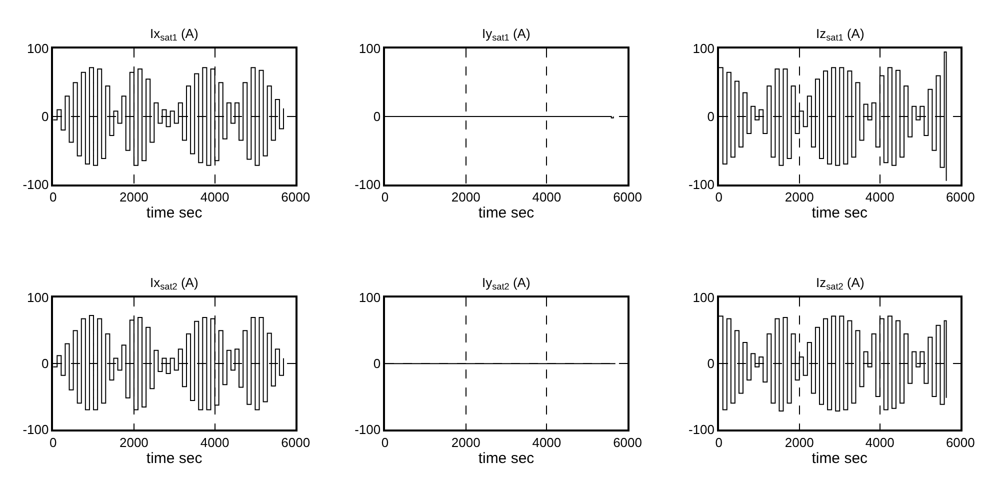 Image resolution: width=996 pixels, height=483 pixels. What do you see at coordinates (506, 34) in the screenshot?
I see `chart-title: Iy$_{sat1}$ (A)` at bounding box center [506, 34].